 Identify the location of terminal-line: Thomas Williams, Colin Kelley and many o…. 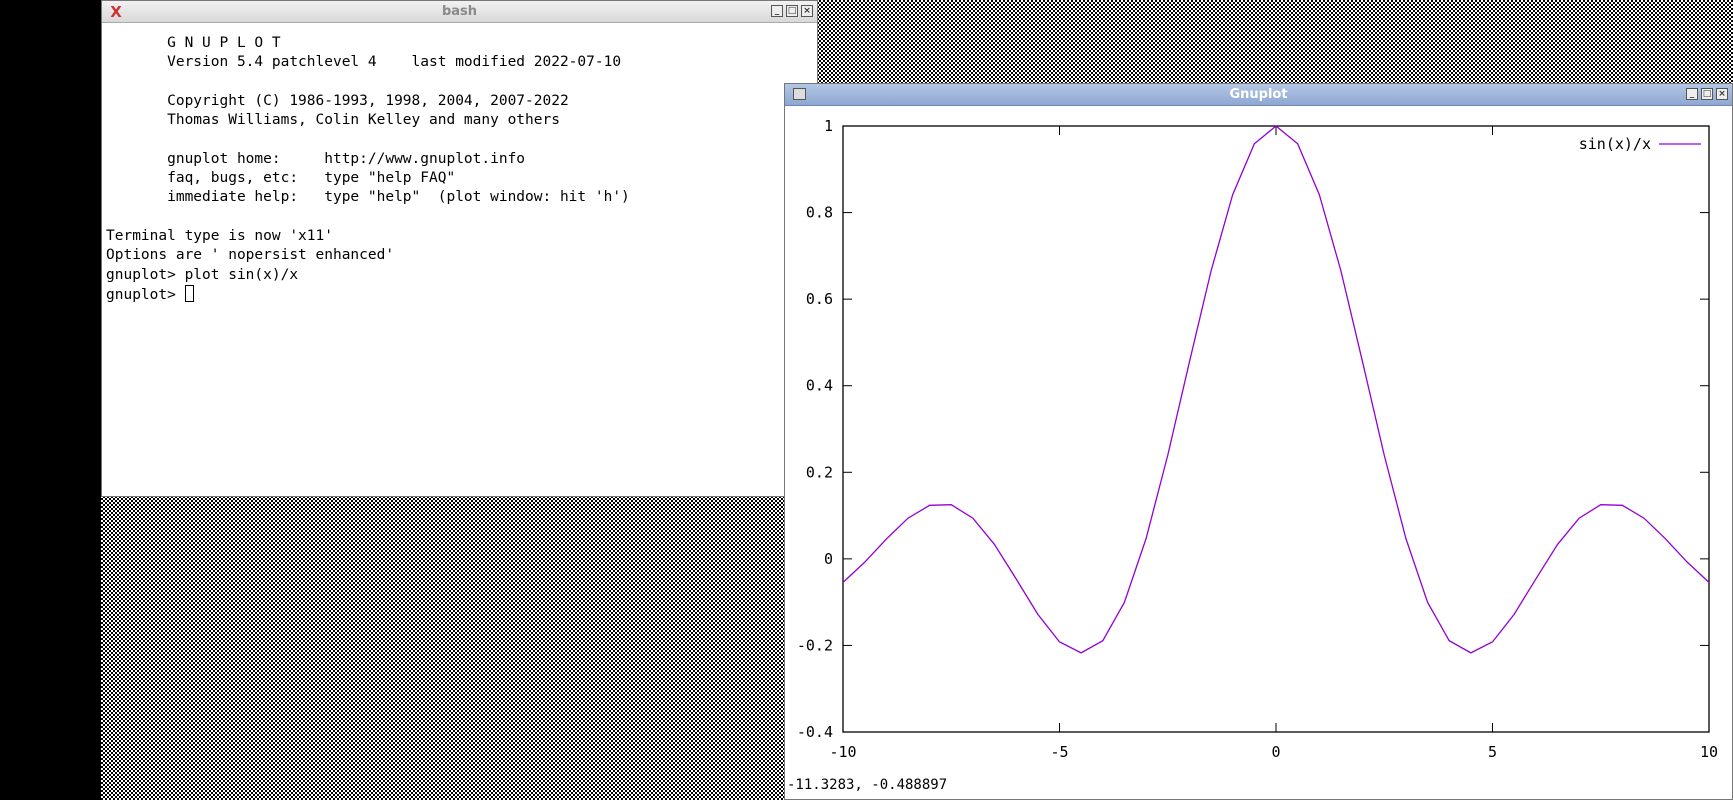
(333, 120).